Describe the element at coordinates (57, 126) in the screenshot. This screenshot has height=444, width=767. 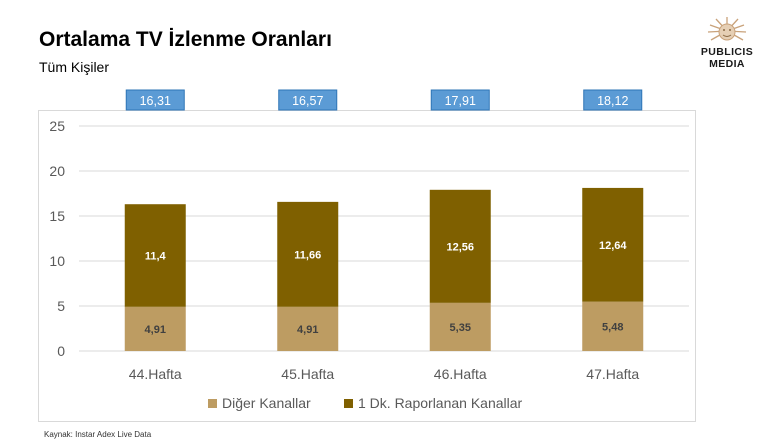
I see `y-tick-label: 25` at that location.